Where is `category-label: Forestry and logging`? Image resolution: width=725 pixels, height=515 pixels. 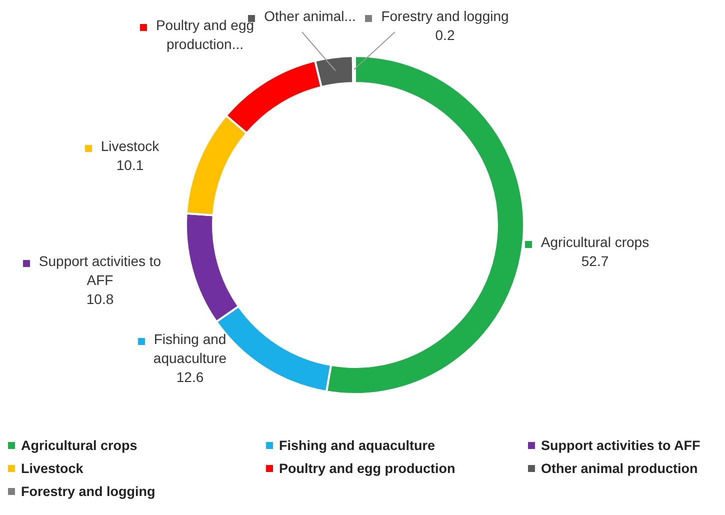 category-label: Forestry and logging is located at coordinates (88, 491).